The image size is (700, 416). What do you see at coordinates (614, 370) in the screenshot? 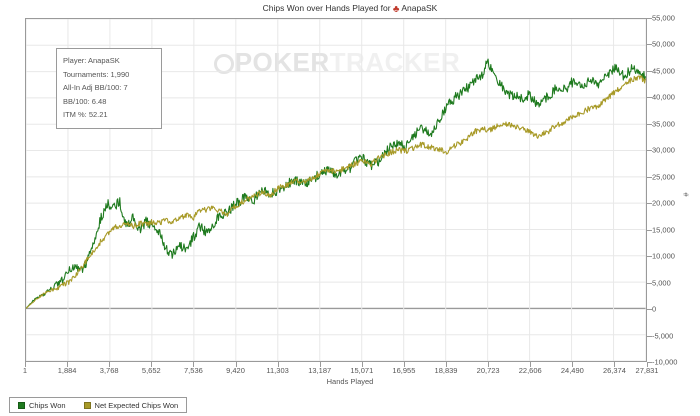
I see `x-axis-tick-label: 26,374` at bounding box center [614, 370].